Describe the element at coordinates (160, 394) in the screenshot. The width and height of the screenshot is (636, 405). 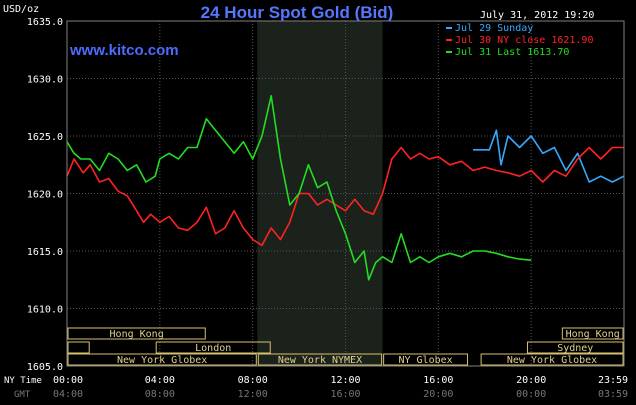
I see `x-tick-label-gmt: 08:00` at that location.